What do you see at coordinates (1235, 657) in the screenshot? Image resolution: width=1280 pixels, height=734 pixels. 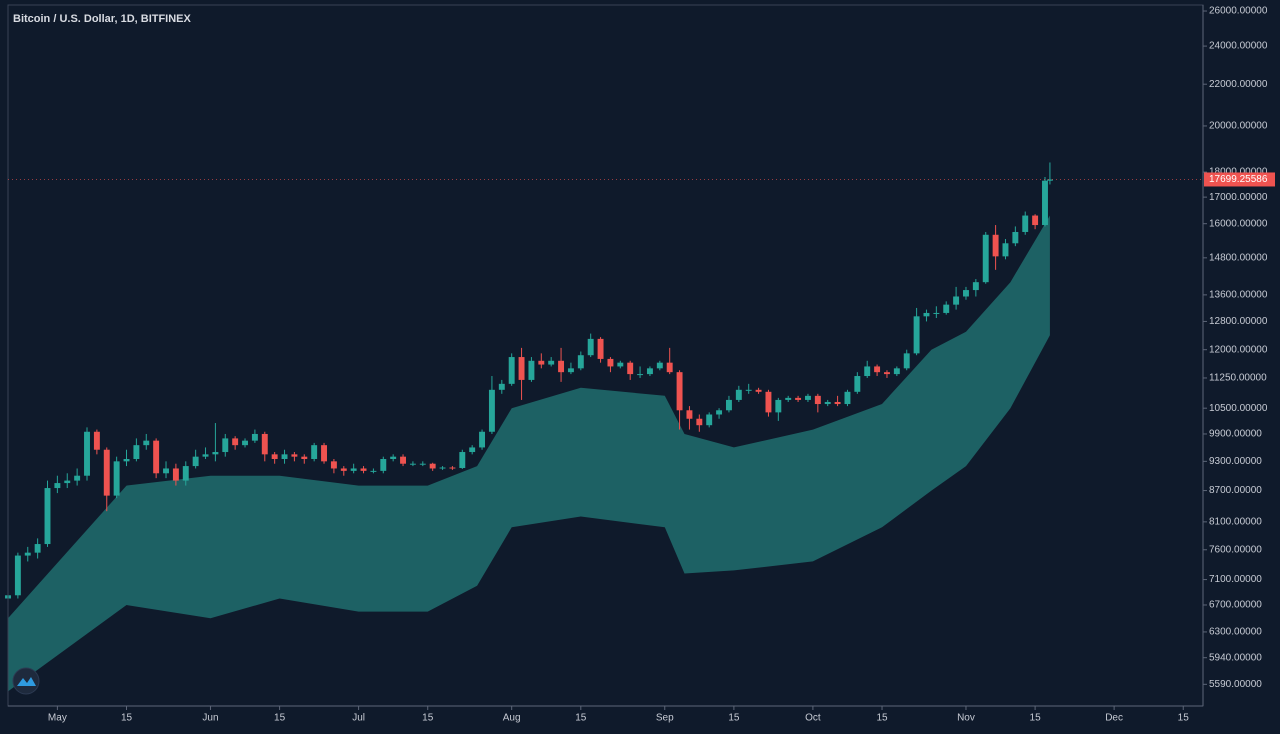 I see `y-tick-label: 5940.00000` at bounding box center [1235, 657].